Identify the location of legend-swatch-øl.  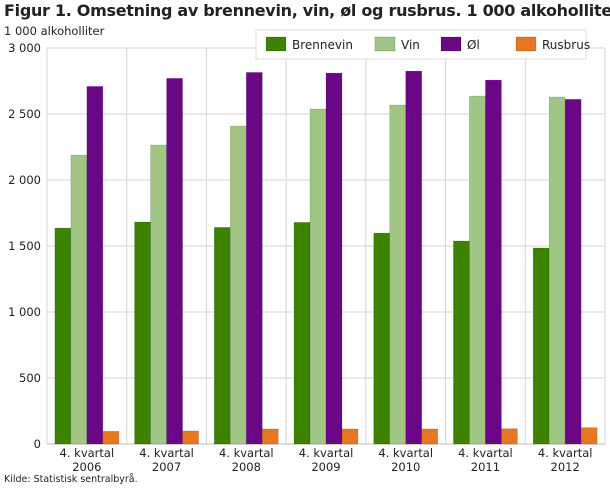
(451, 44).